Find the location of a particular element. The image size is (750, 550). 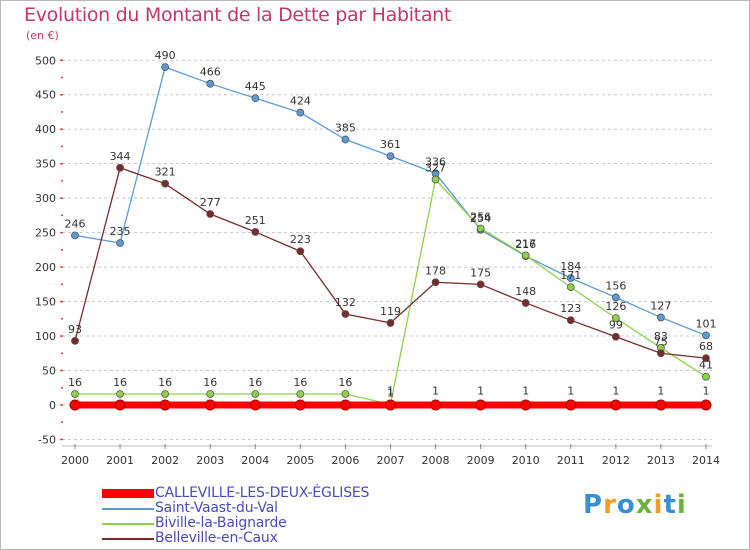

data-label-belleville: 75 is located at coordinates (661, 341).